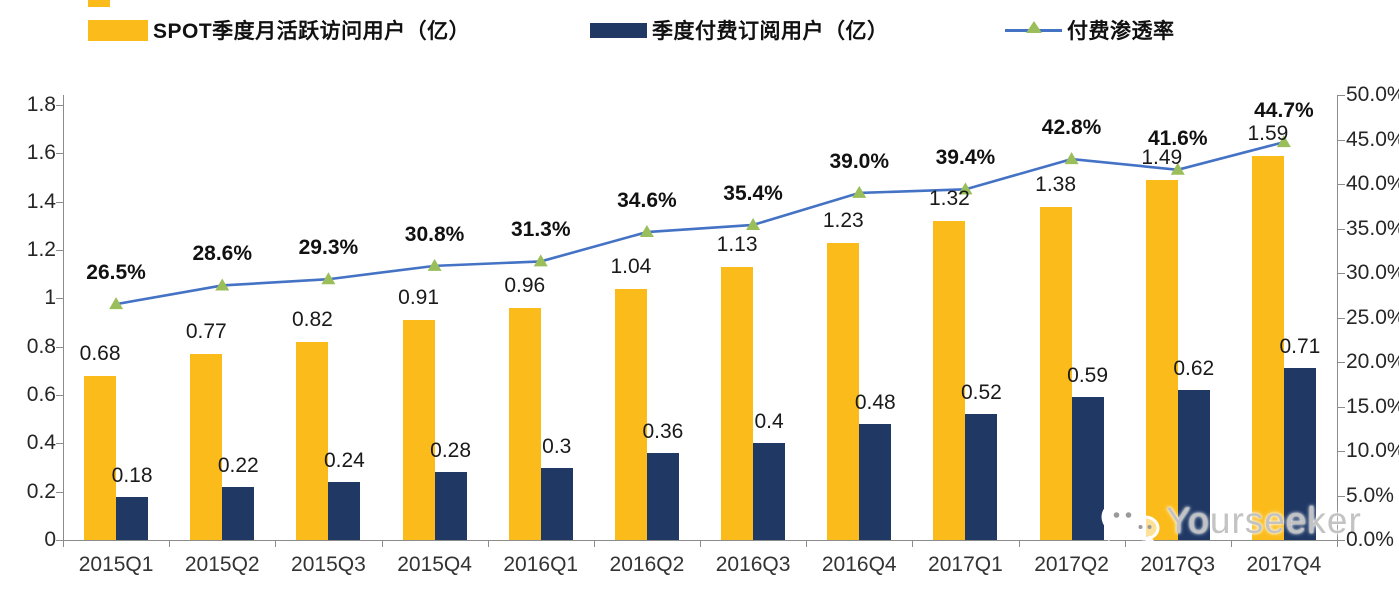  Describe the element at coordinates (312, 31) in the screenshot. I see `mau-legend-label: SPOT季度月活跃访问用户（亿）` at that location.